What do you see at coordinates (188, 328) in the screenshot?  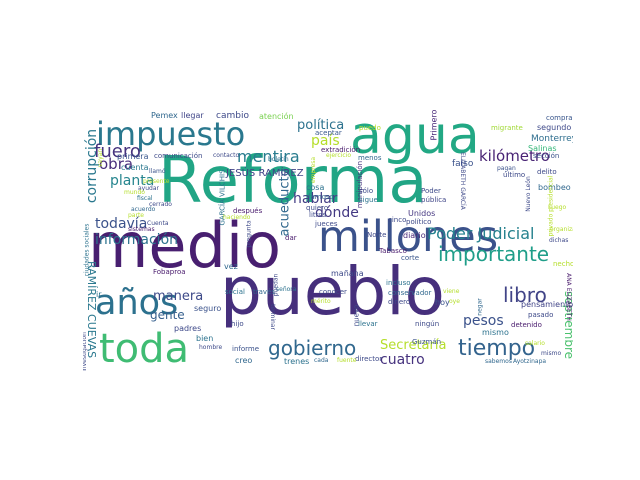 I see `word: padres` at bounding box center [188, 328].